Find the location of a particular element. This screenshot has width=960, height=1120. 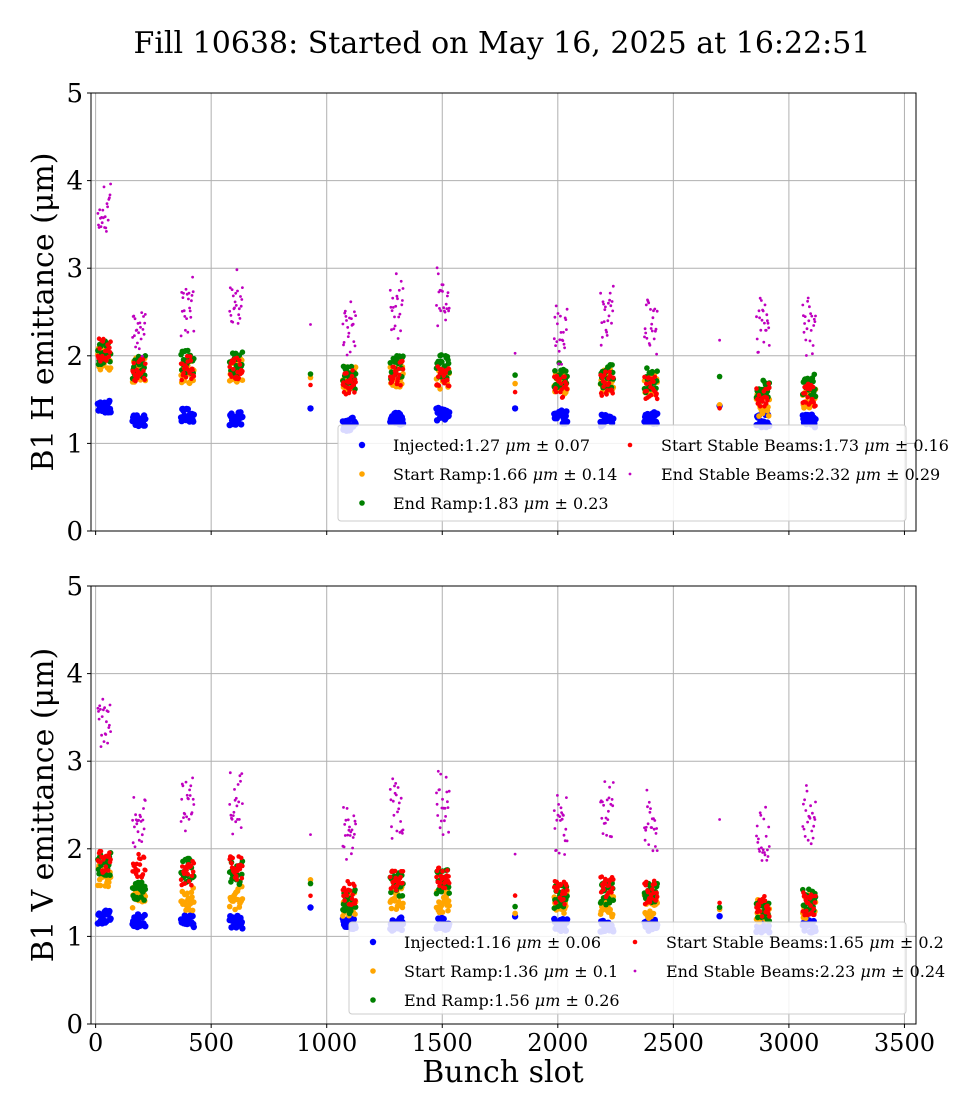

series-start-ramp is located at coordinates (457, 381).